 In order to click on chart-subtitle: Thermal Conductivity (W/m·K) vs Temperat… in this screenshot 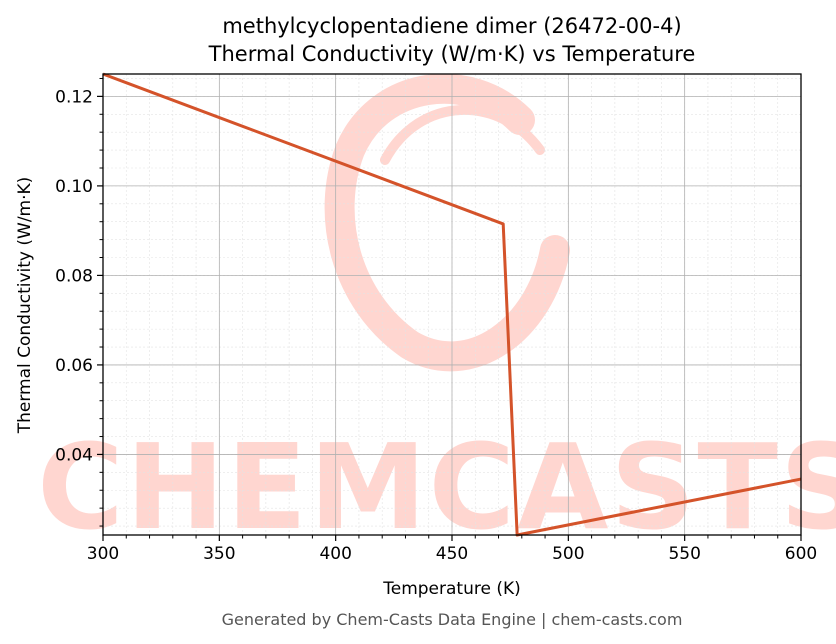, I will do `click(452, 54)`.